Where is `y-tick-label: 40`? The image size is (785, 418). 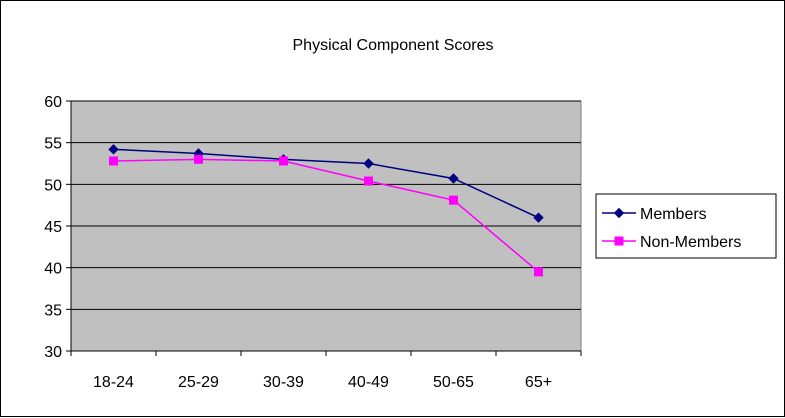
y-tick-label: 40 is located at coordinates (53, 269).